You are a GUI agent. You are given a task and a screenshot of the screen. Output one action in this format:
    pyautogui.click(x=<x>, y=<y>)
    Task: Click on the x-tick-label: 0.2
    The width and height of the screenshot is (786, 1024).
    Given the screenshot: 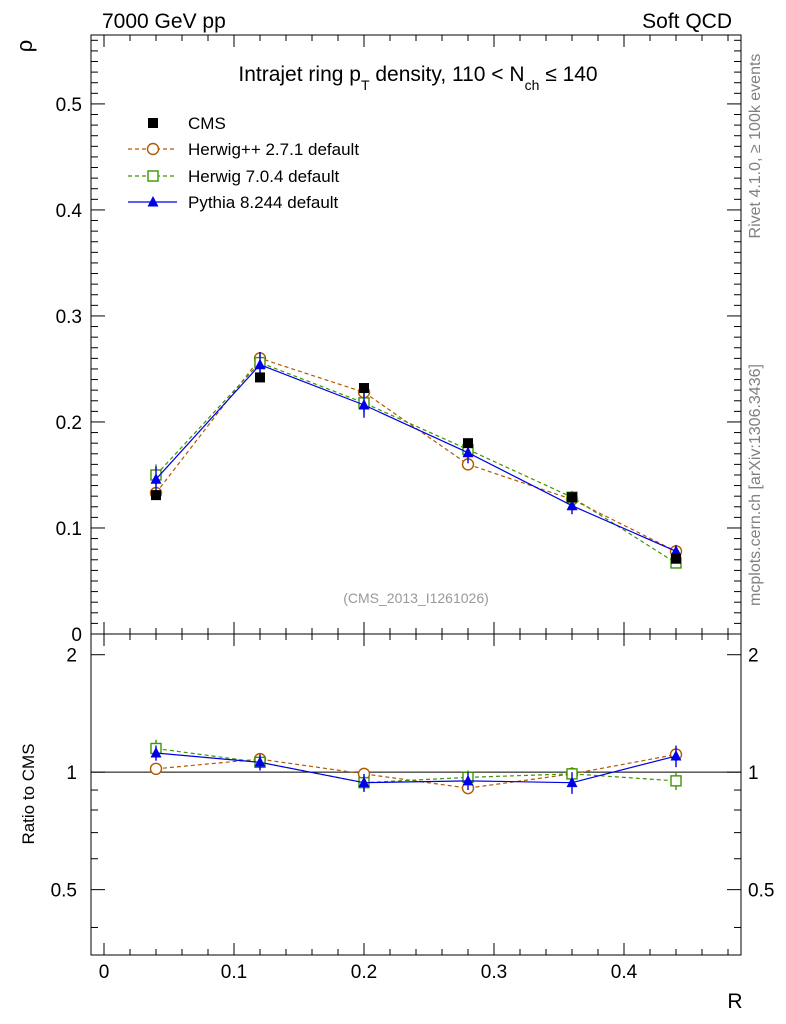 What is the action you would take?
    pyautogui.click(x=364, y=972)
    